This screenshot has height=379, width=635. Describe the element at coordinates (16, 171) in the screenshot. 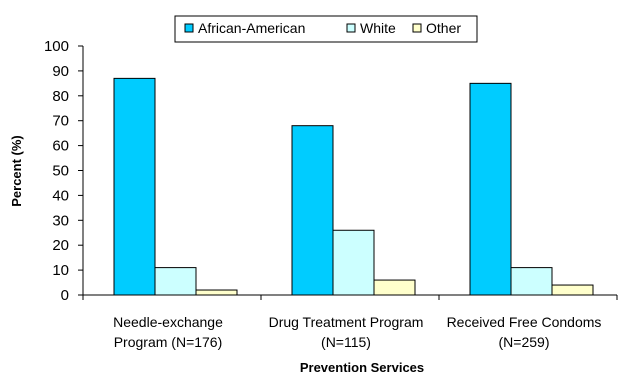

I see `y-axis-title: Percent (%)` at that location.